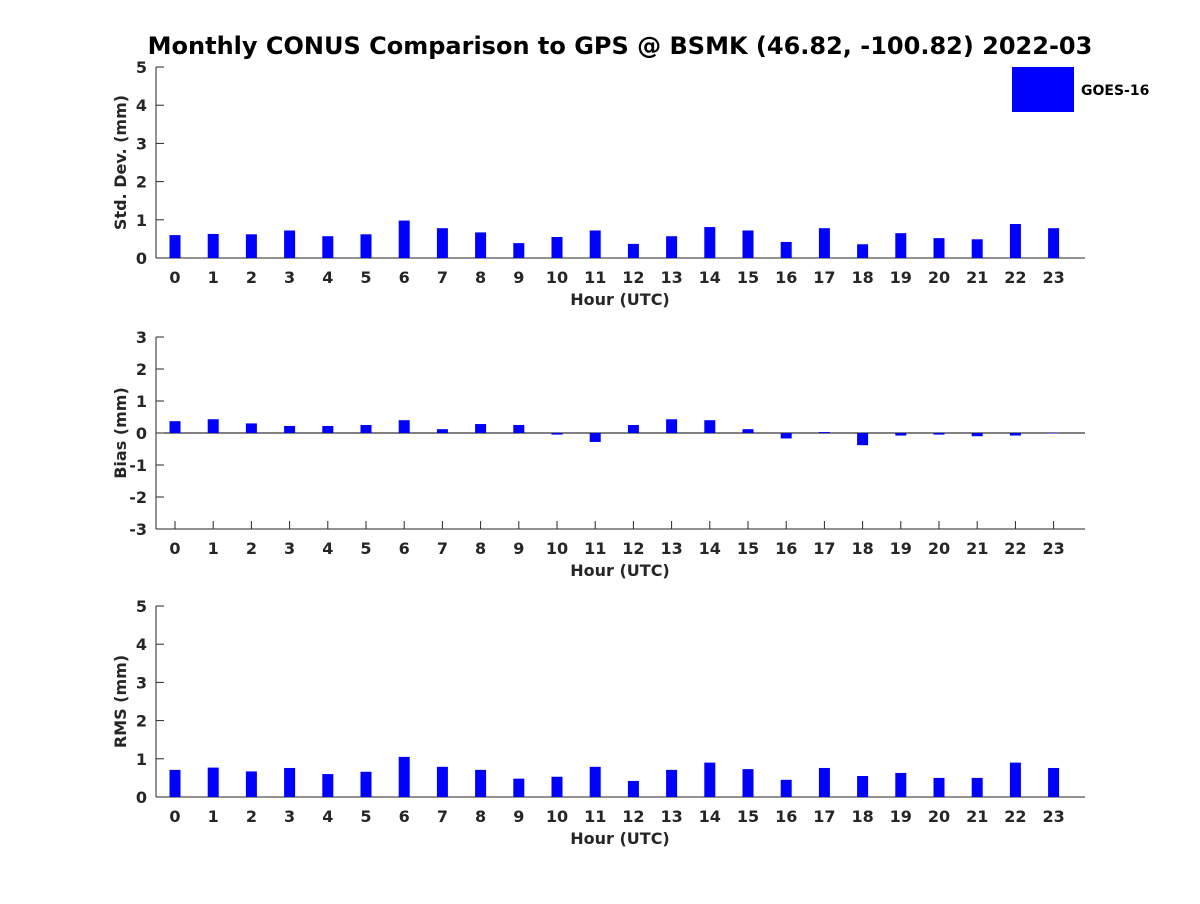 Image resolution: width=1200 pixels, height=904 pixels. I want to click on y-axis-label: Bias (mm), so click(120, 433).